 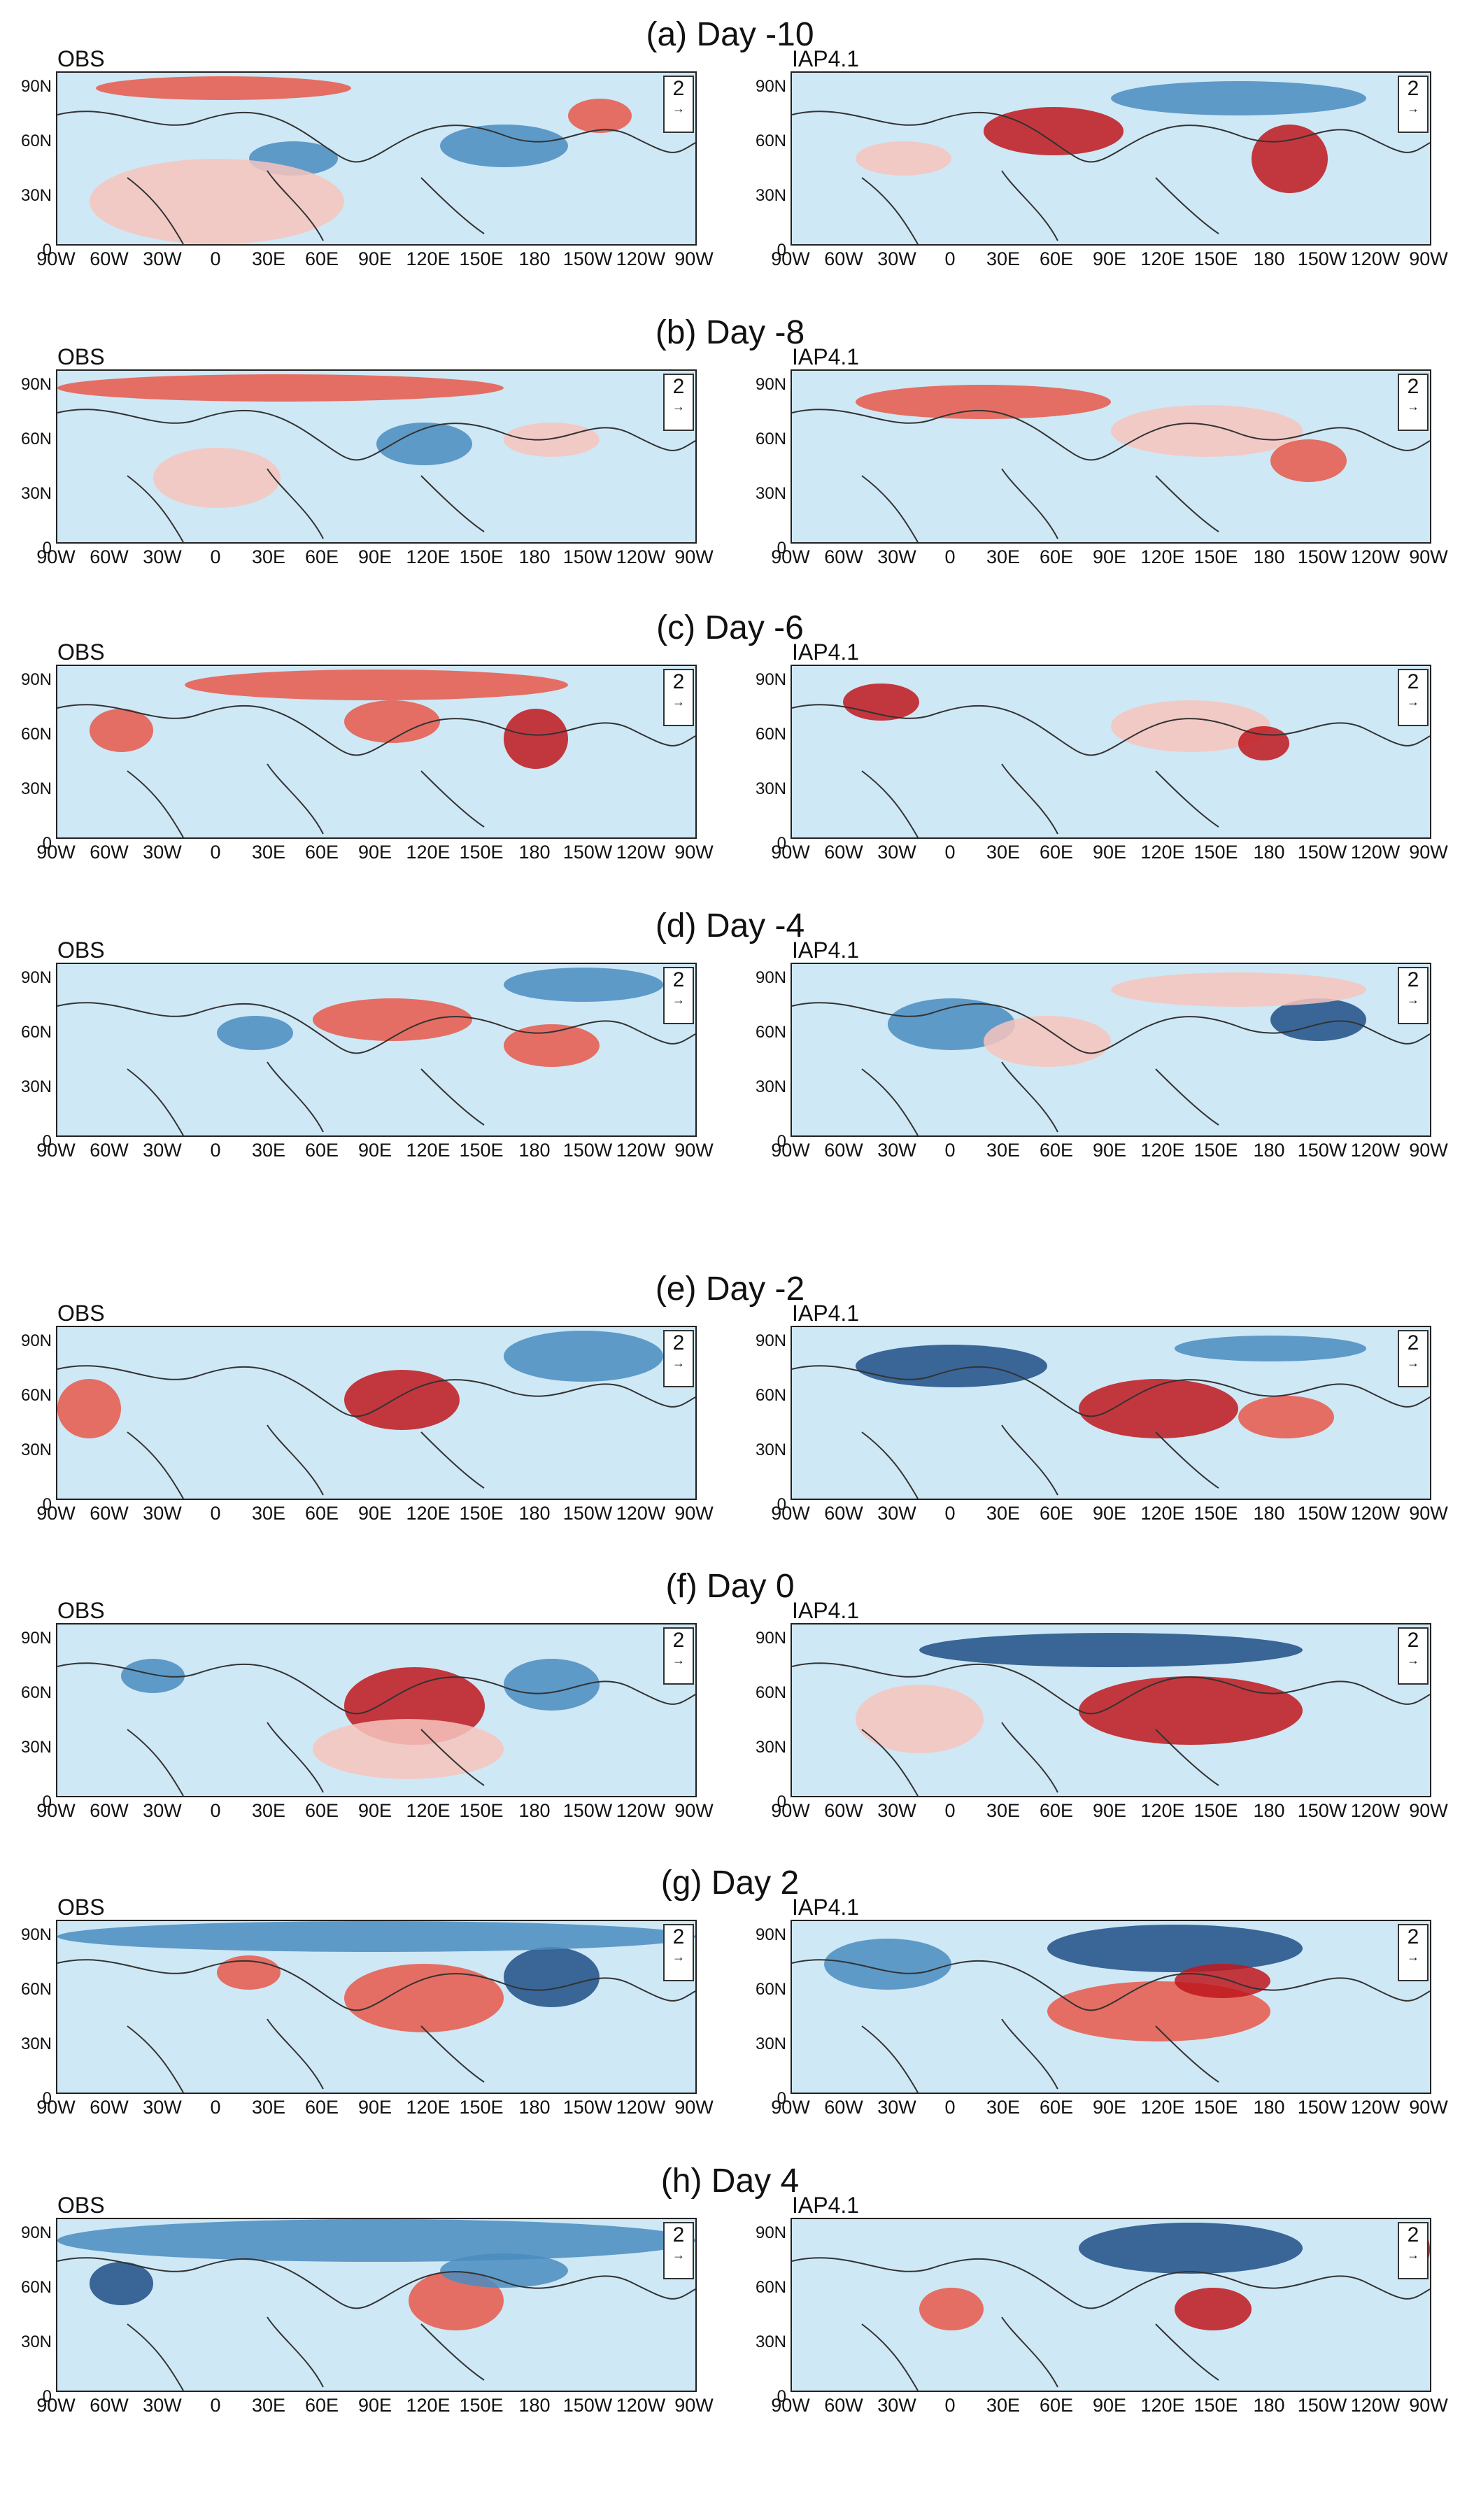 What do you see at coordinates (730, 925) in the screenshot?
I see `panel-title: (d) Day -4` at bounding box center [730, 925].